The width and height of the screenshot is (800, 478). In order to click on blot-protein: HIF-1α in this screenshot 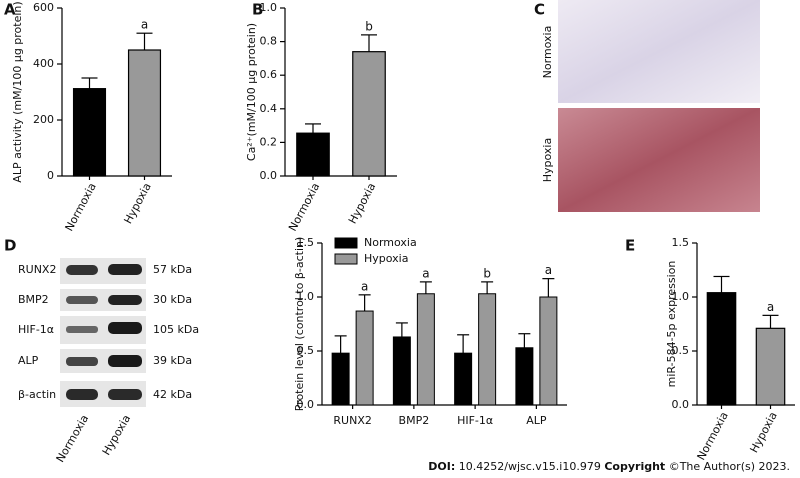, I will do `click(36, 329)`.